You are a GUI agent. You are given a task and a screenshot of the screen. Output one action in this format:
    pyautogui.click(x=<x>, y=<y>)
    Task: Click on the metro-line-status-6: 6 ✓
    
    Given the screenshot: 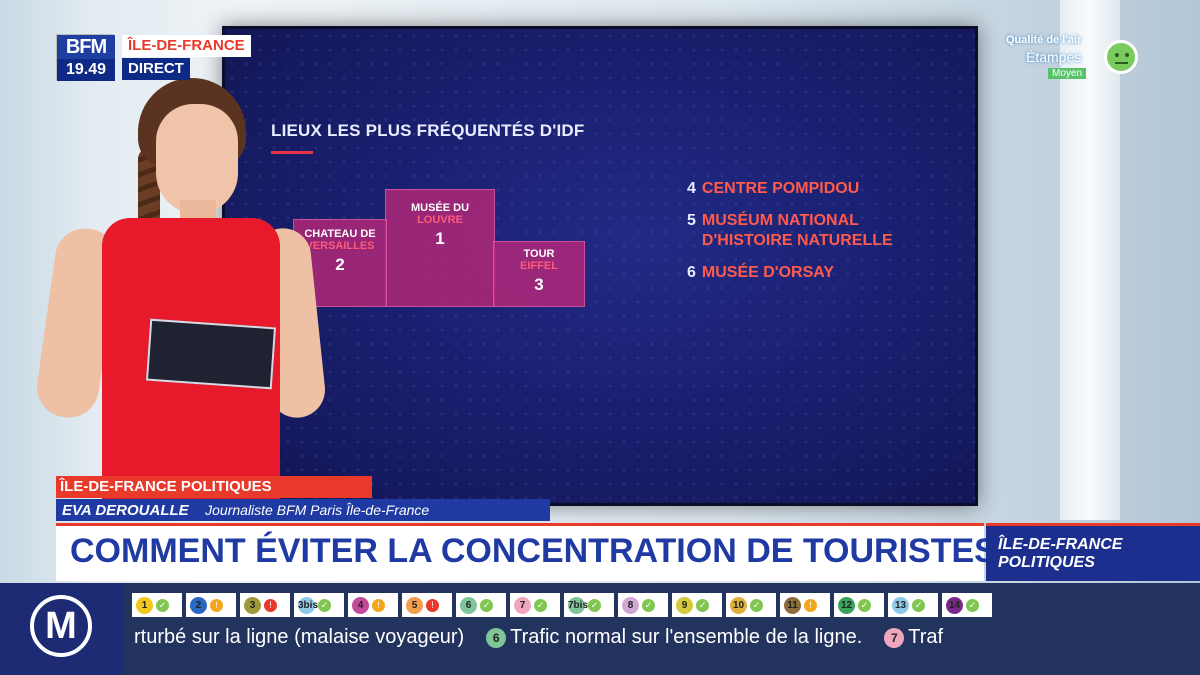 What is the action you would take?
    pyautogui.click(x=481, y=605)
    